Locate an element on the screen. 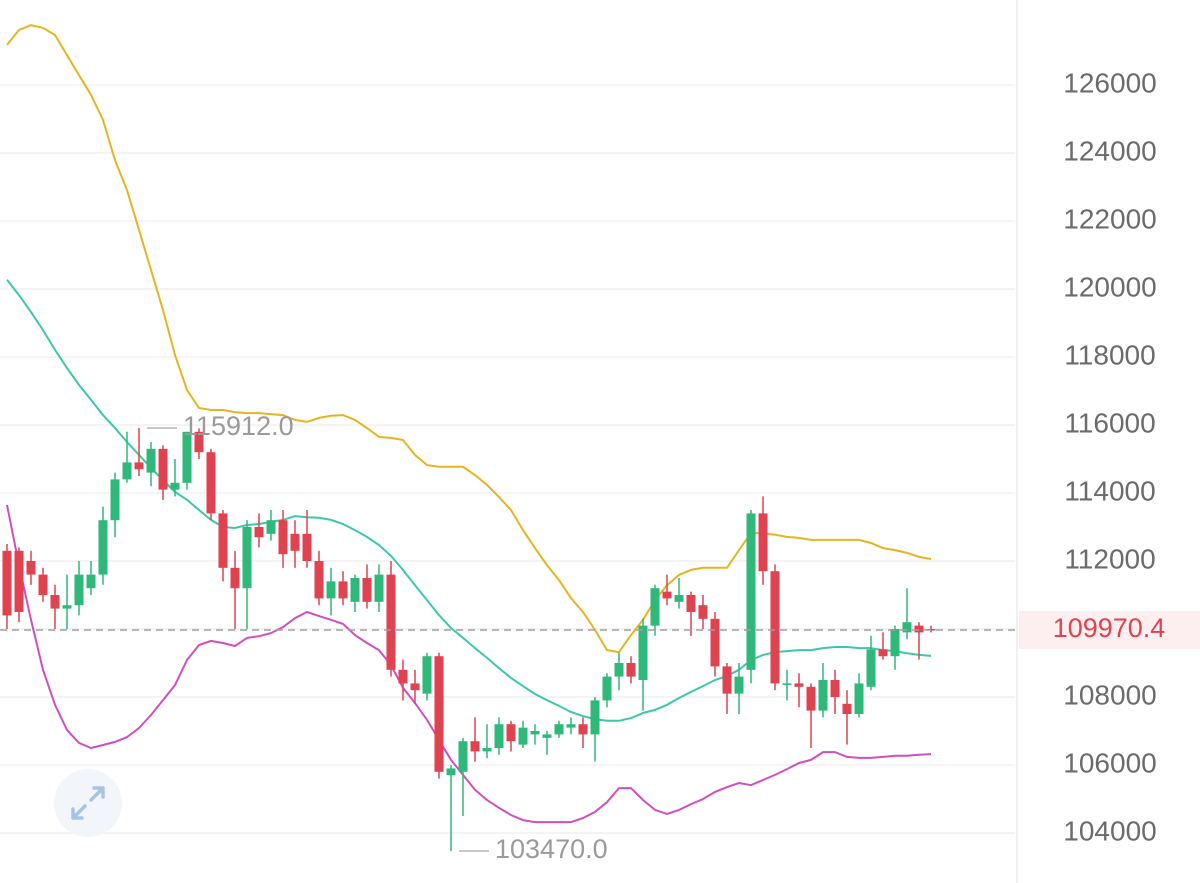  y-tick-label: 106000 is located at coordinates (1109, 762).